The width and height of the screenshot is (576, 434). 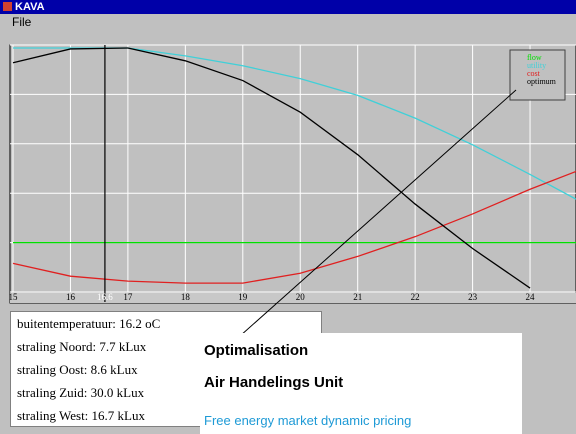 I want to click on legend-box, so click(x=537, y=75).